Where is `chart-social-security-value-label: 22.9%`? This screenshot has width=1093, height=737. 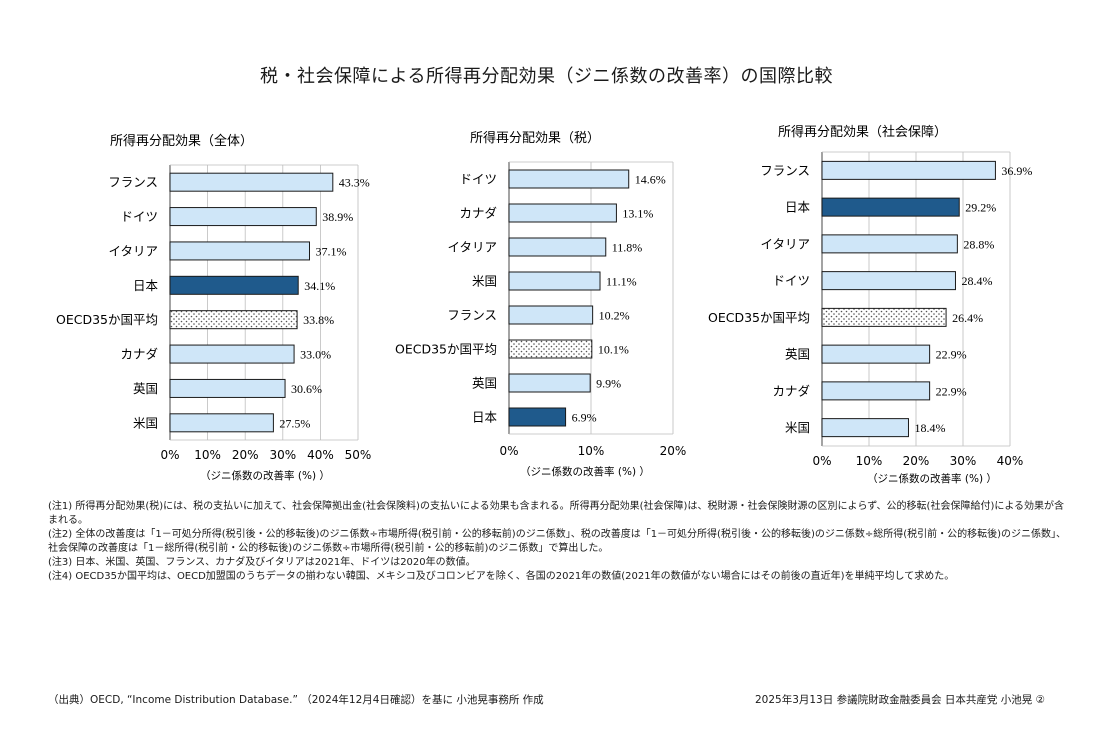
chart-social-security-value-label: 22.9% is located at coordinates (951, 355).